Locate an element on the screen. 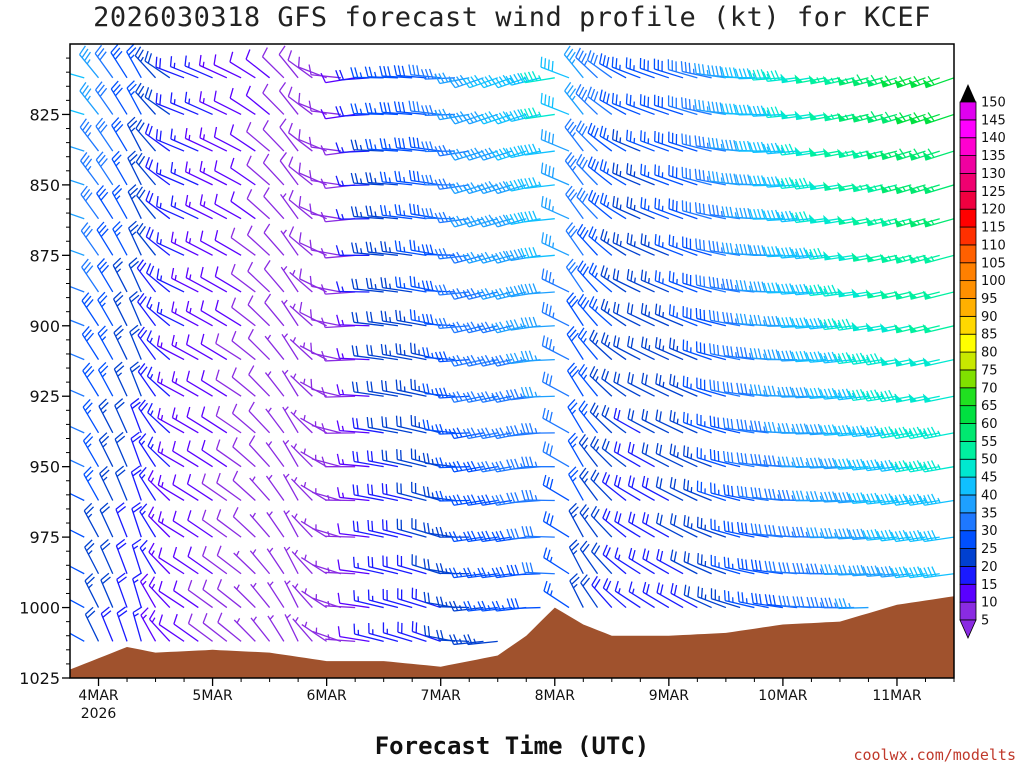 This screenshot has width=1024, height=768. colorbar-label: 5 is located at coordinates (985, 621).